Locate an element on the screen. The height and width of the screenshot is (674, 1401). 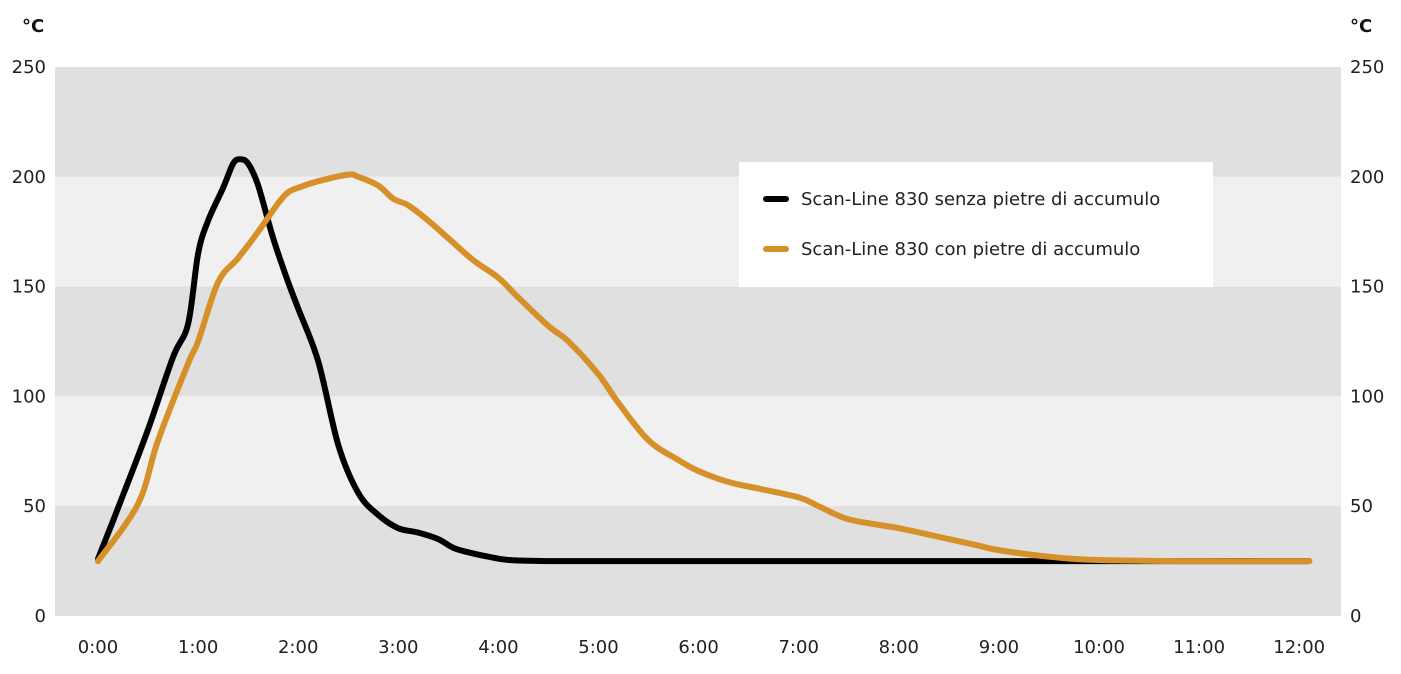
y-tick-label-left: 150 is located at coordinates (29, 287).